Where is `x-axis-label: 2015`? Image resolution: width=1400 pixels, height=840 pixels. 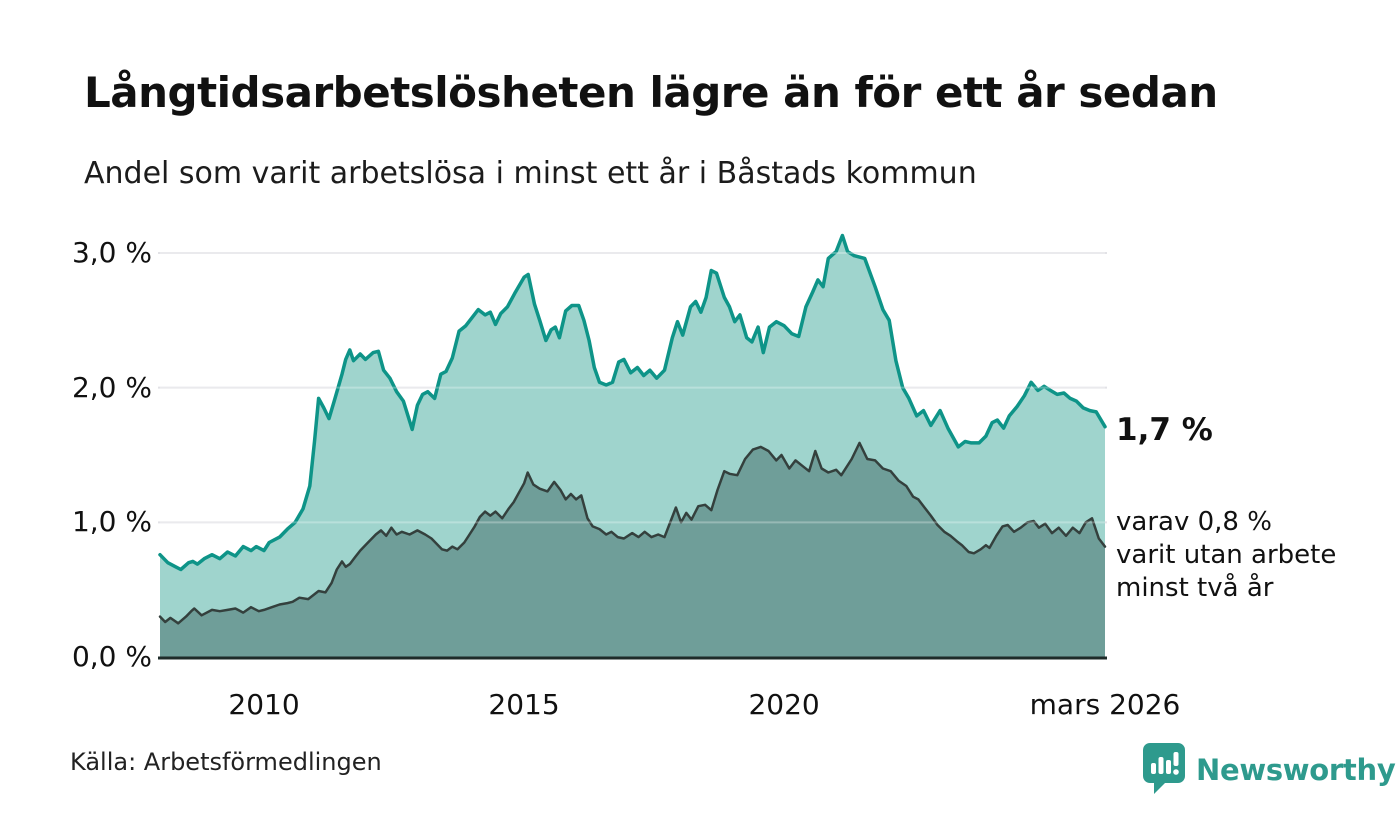
x-axis-label: 2015 is located at coordinates (524, 704).